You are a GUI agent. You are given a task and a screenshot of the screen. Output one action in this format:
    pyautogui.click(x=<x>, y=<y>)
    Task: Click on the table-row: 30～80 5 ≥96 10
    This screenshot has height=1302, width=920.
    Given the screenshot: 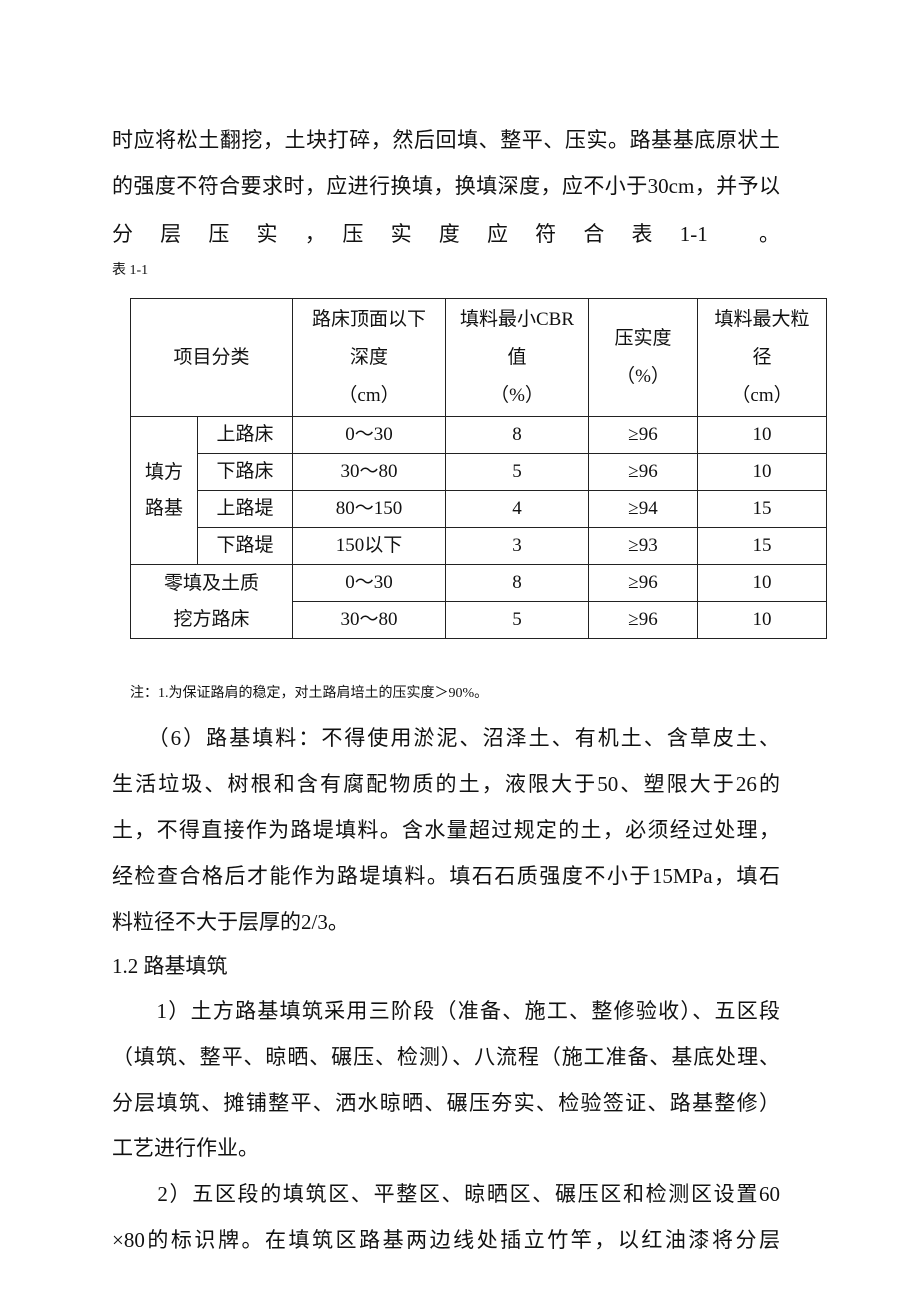 What is the action you would take?
    pyautogui.click(x=479, y=620)
    